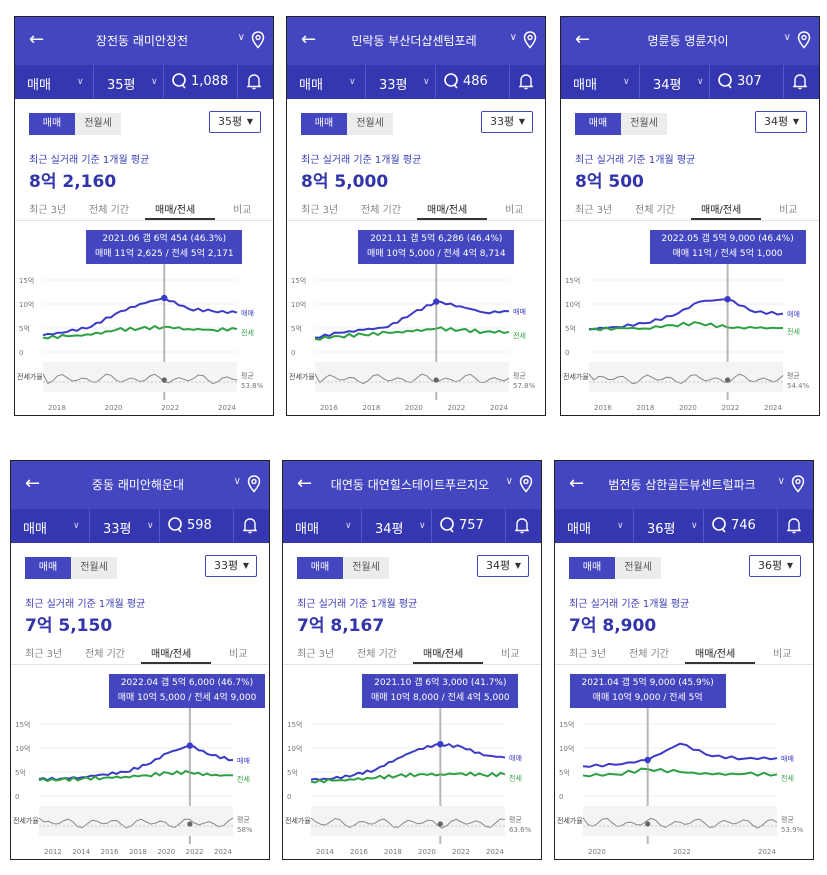  I want to click on comment-count: 486, so click(475, 81).